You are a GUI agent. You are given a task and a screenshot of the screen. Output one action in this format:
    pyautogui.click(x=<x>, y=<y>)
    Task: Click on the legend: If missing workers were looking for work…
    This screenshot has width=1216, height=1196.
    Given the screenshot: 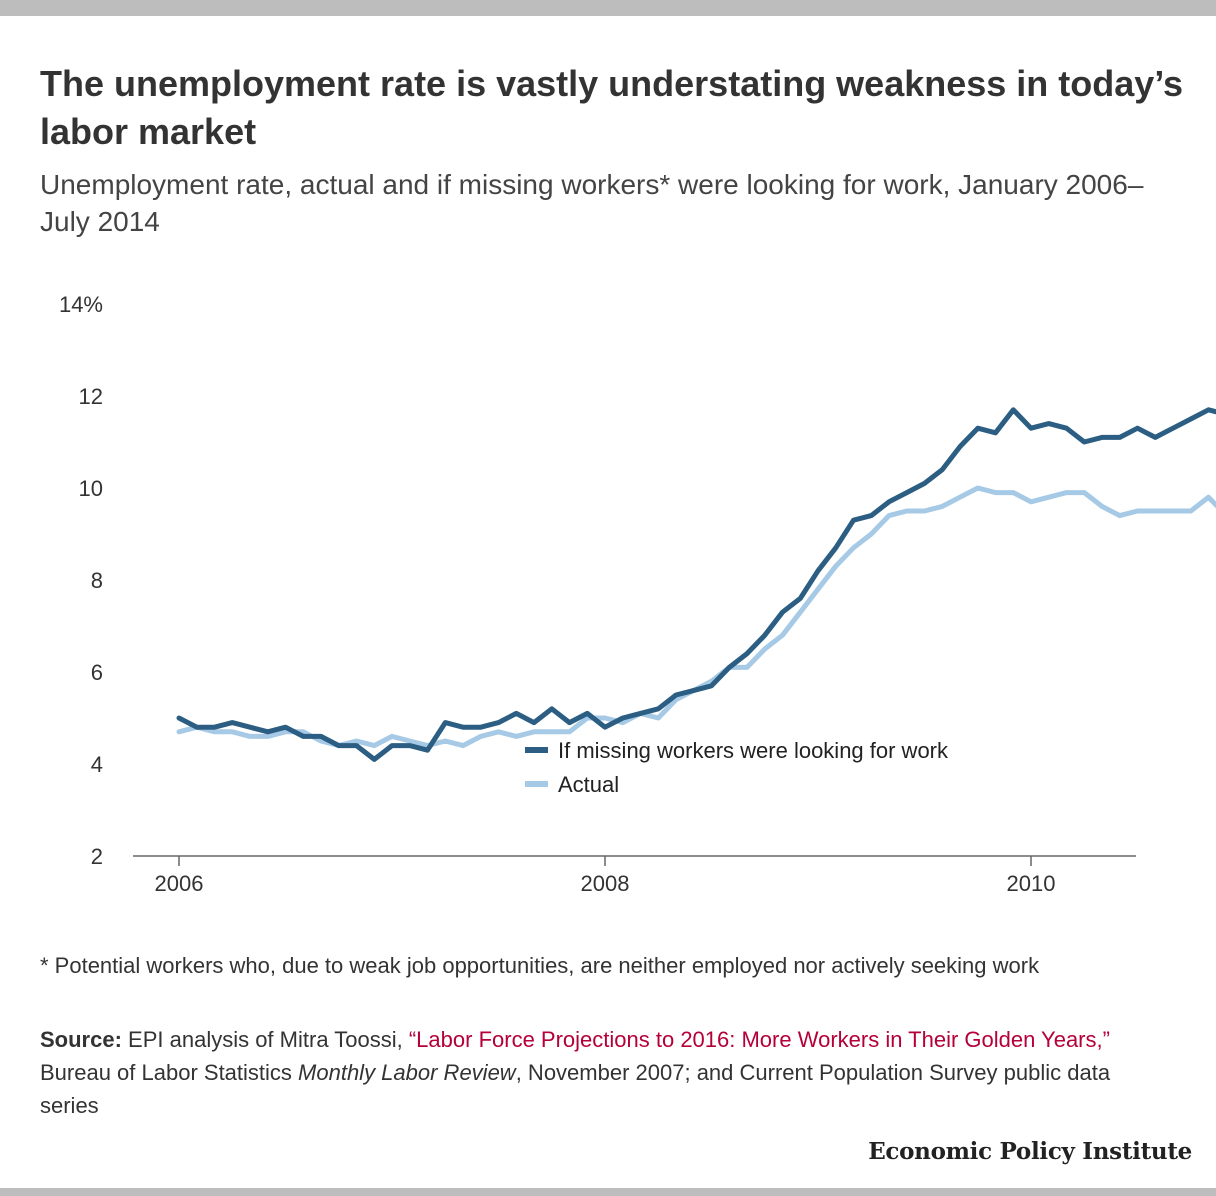 What is the action you would take?
    pyautogui.click(x=737, y=767)
    